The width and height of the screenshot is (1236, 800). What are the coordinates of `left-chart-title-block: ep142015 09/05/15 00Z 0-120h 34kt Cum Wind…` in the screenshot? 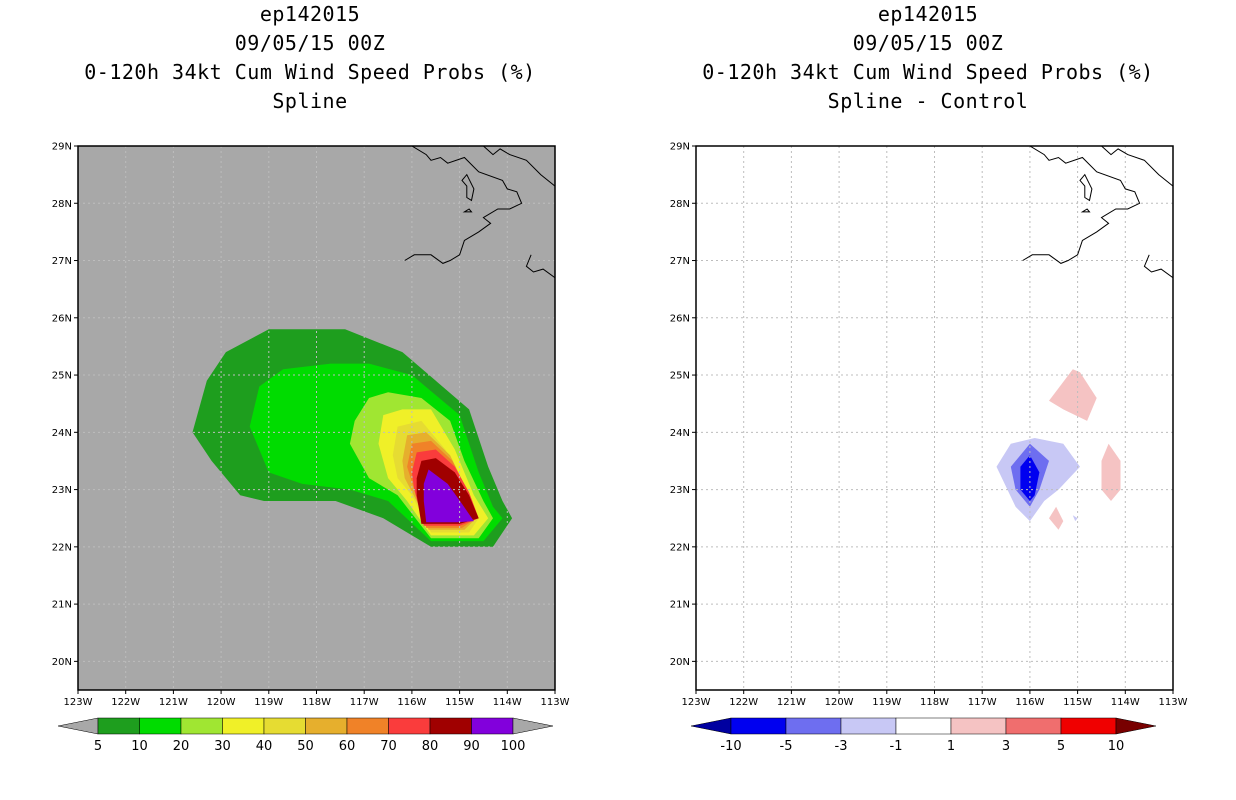 It's located at (310, 58).